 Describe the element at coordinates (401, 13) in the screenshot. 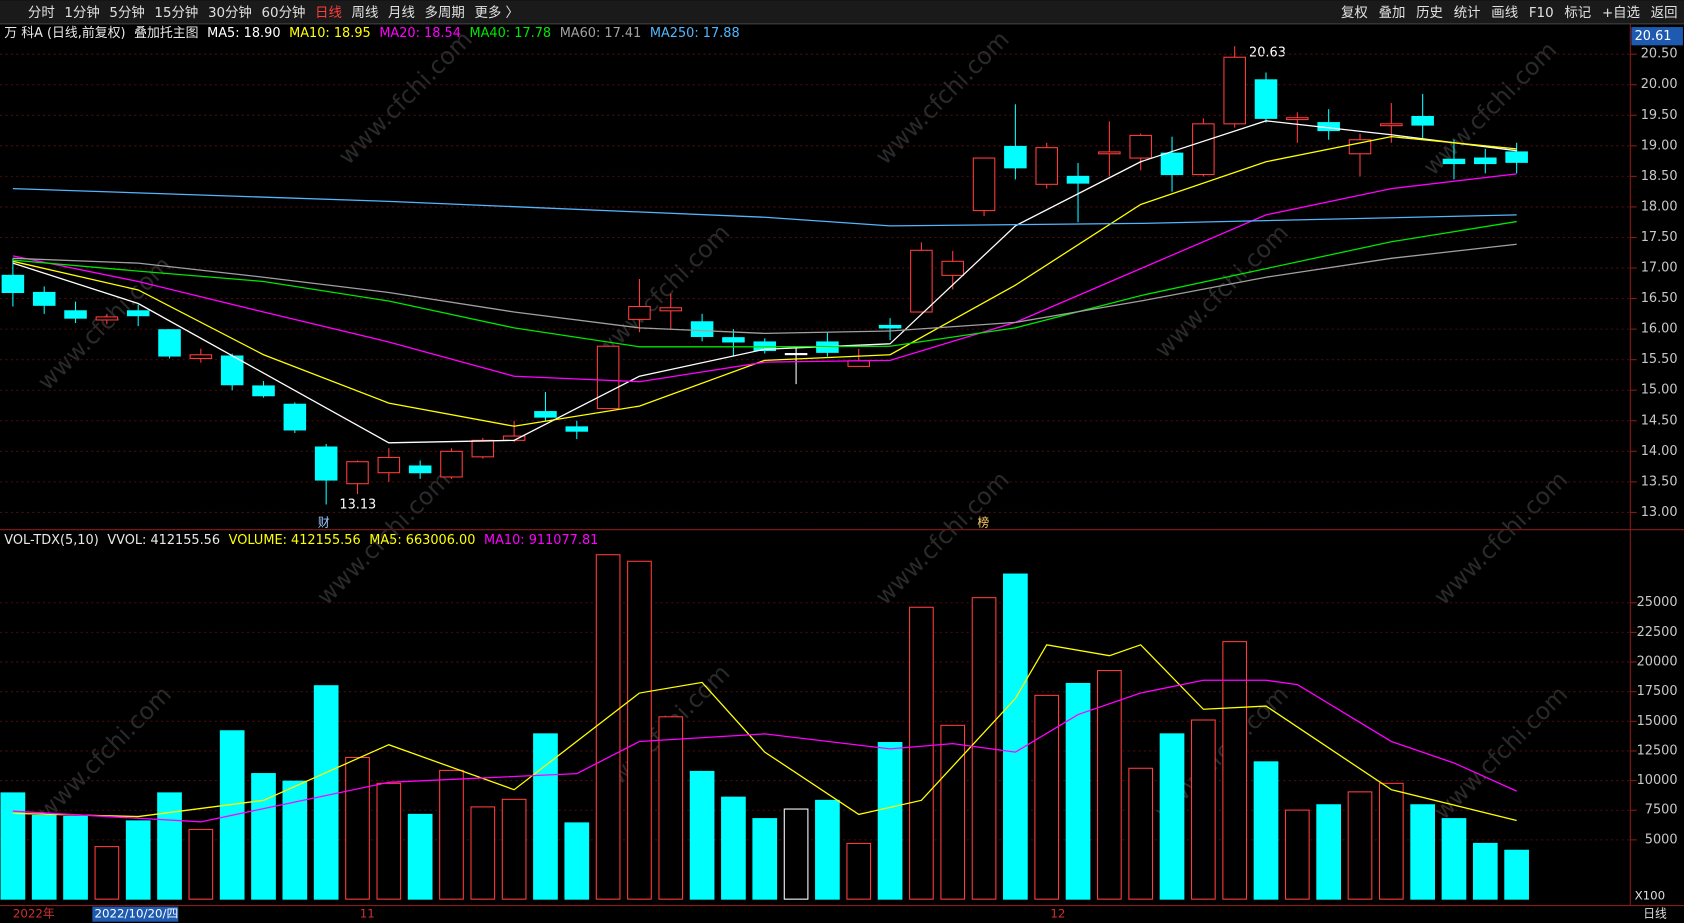

I see `period-tab: 月线` at that location.